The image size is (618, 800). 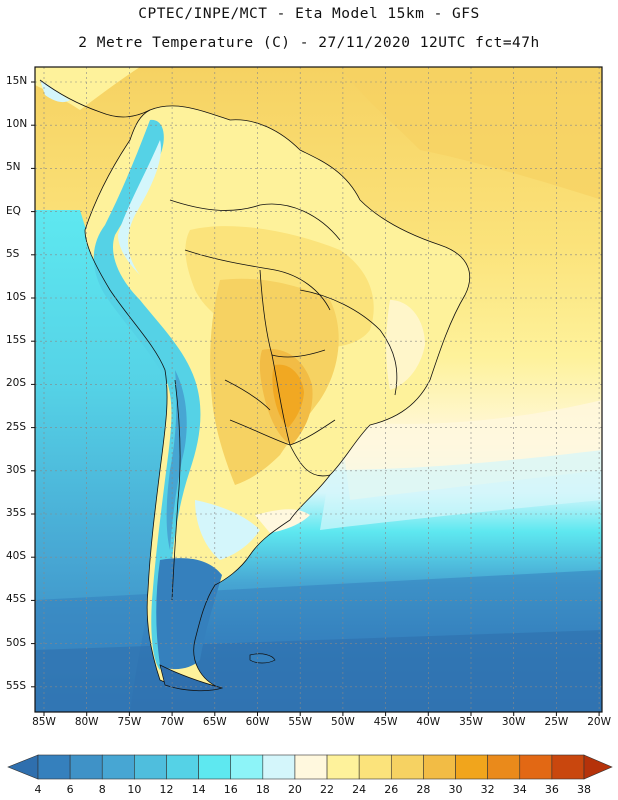 I want to click on colorbar-label: 12, so click(x=166, y=789).